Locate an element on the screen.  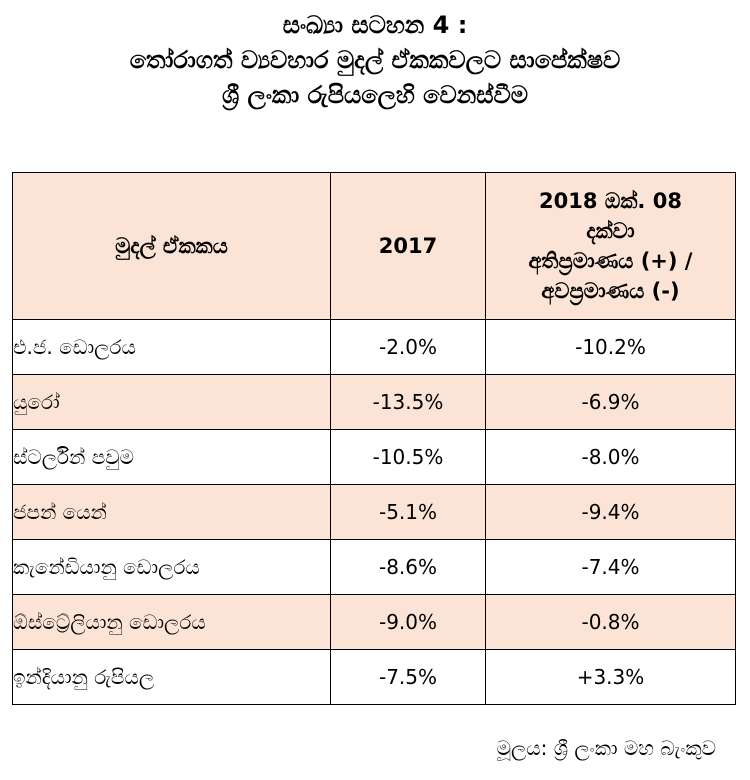
table-row: කැනේඩියානු ඩොලරය -8.6% -7.4% is located at coordinates (374, 567).